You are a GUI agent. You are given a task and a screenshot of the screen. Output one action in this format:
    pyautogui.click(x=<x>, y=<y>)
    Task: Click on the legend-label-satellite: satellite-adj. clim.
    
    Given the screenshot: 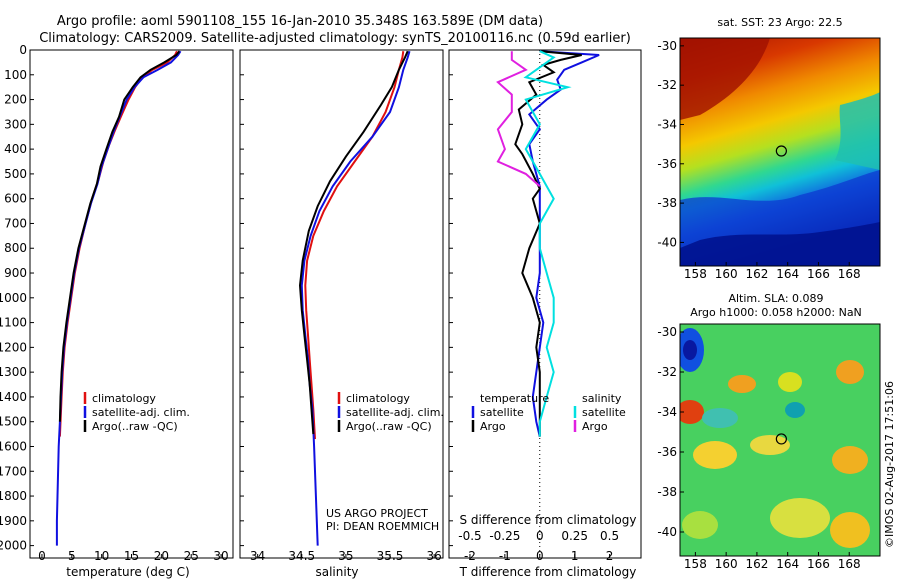 What is the action you would take?
    pyautogui.click(x=141, y=412)
    